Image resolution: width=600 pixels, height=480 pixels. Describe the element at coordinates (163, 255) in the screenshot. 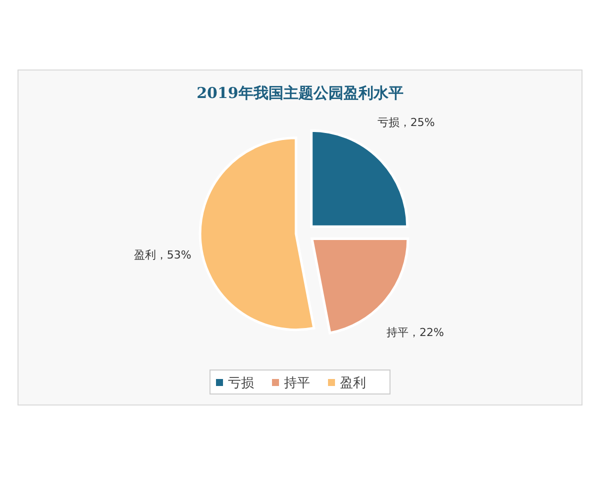

I see `data-label: 盈利，53%` at that location.